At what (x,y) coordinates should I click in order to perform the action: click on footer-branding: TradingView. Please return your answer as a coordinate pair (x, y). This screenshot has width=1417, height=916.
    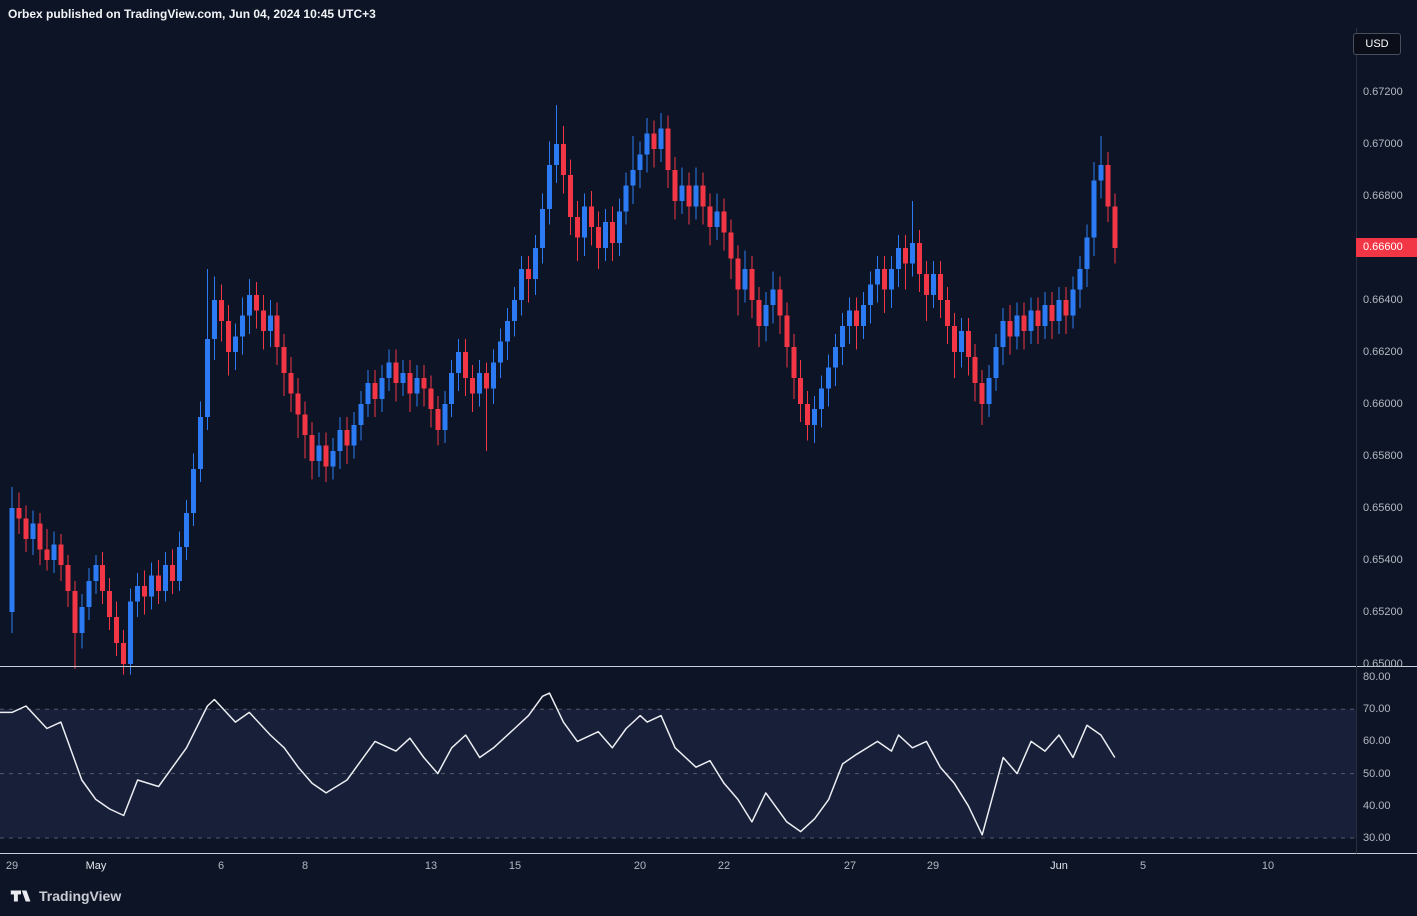
    Looking at the image, I should click on (65, 896).